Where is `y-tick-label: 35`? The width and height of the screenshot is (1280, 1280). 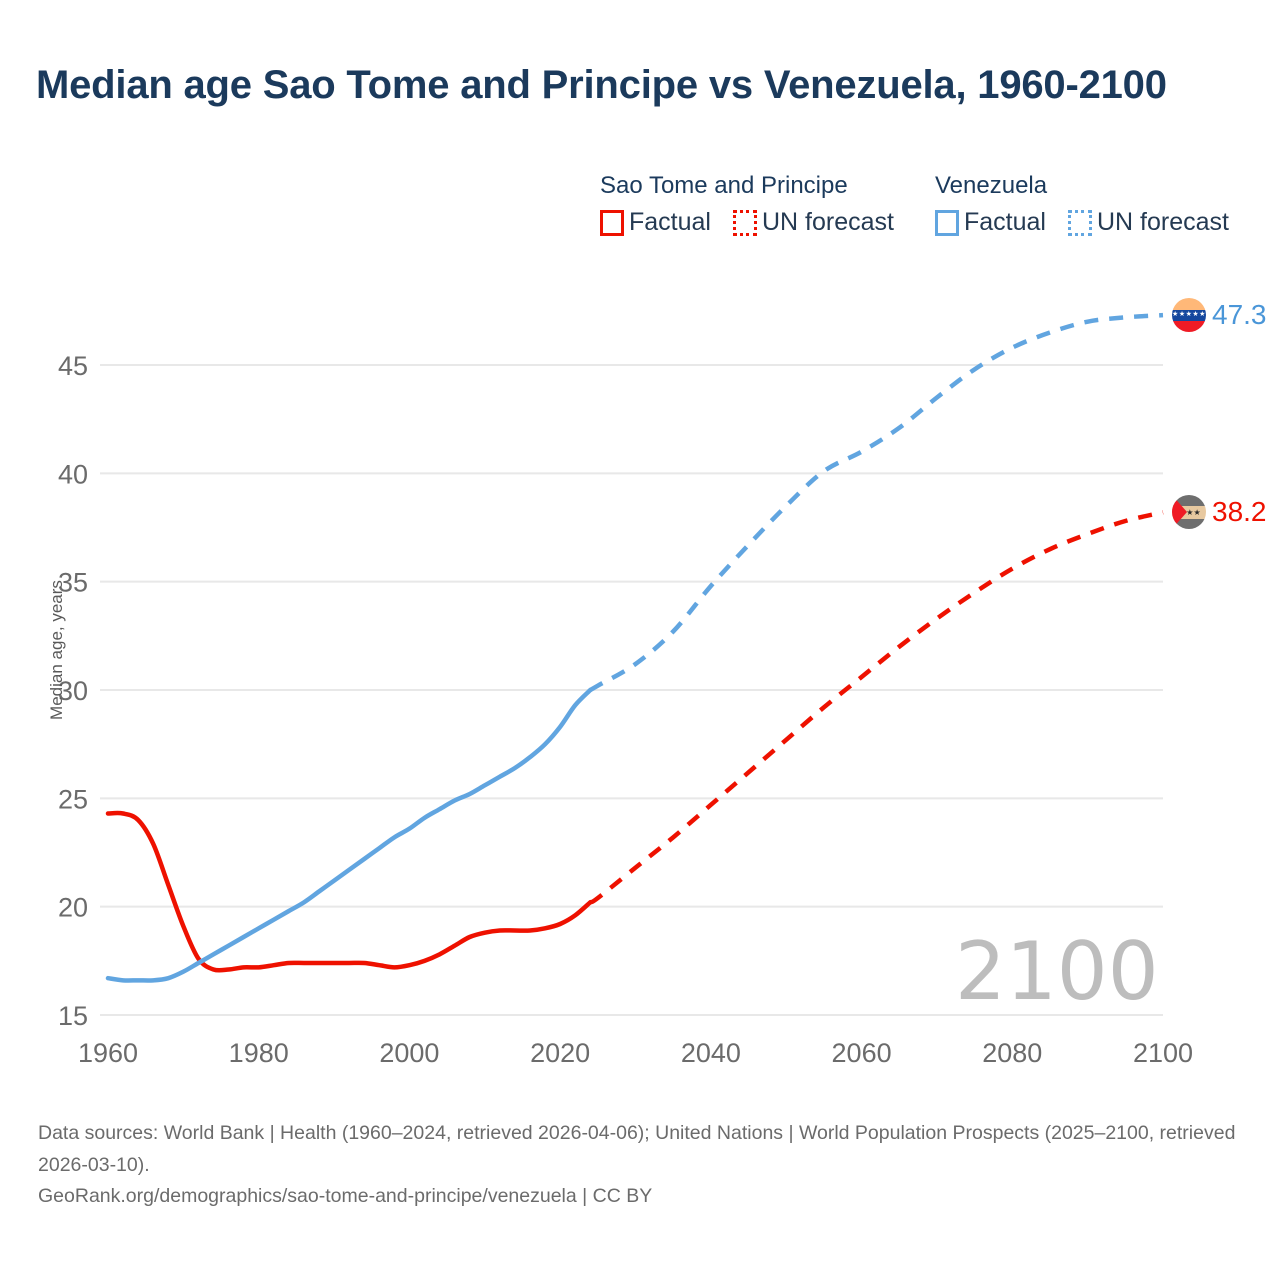
y-tick-label: 35 is located at coordinates (73, 583).